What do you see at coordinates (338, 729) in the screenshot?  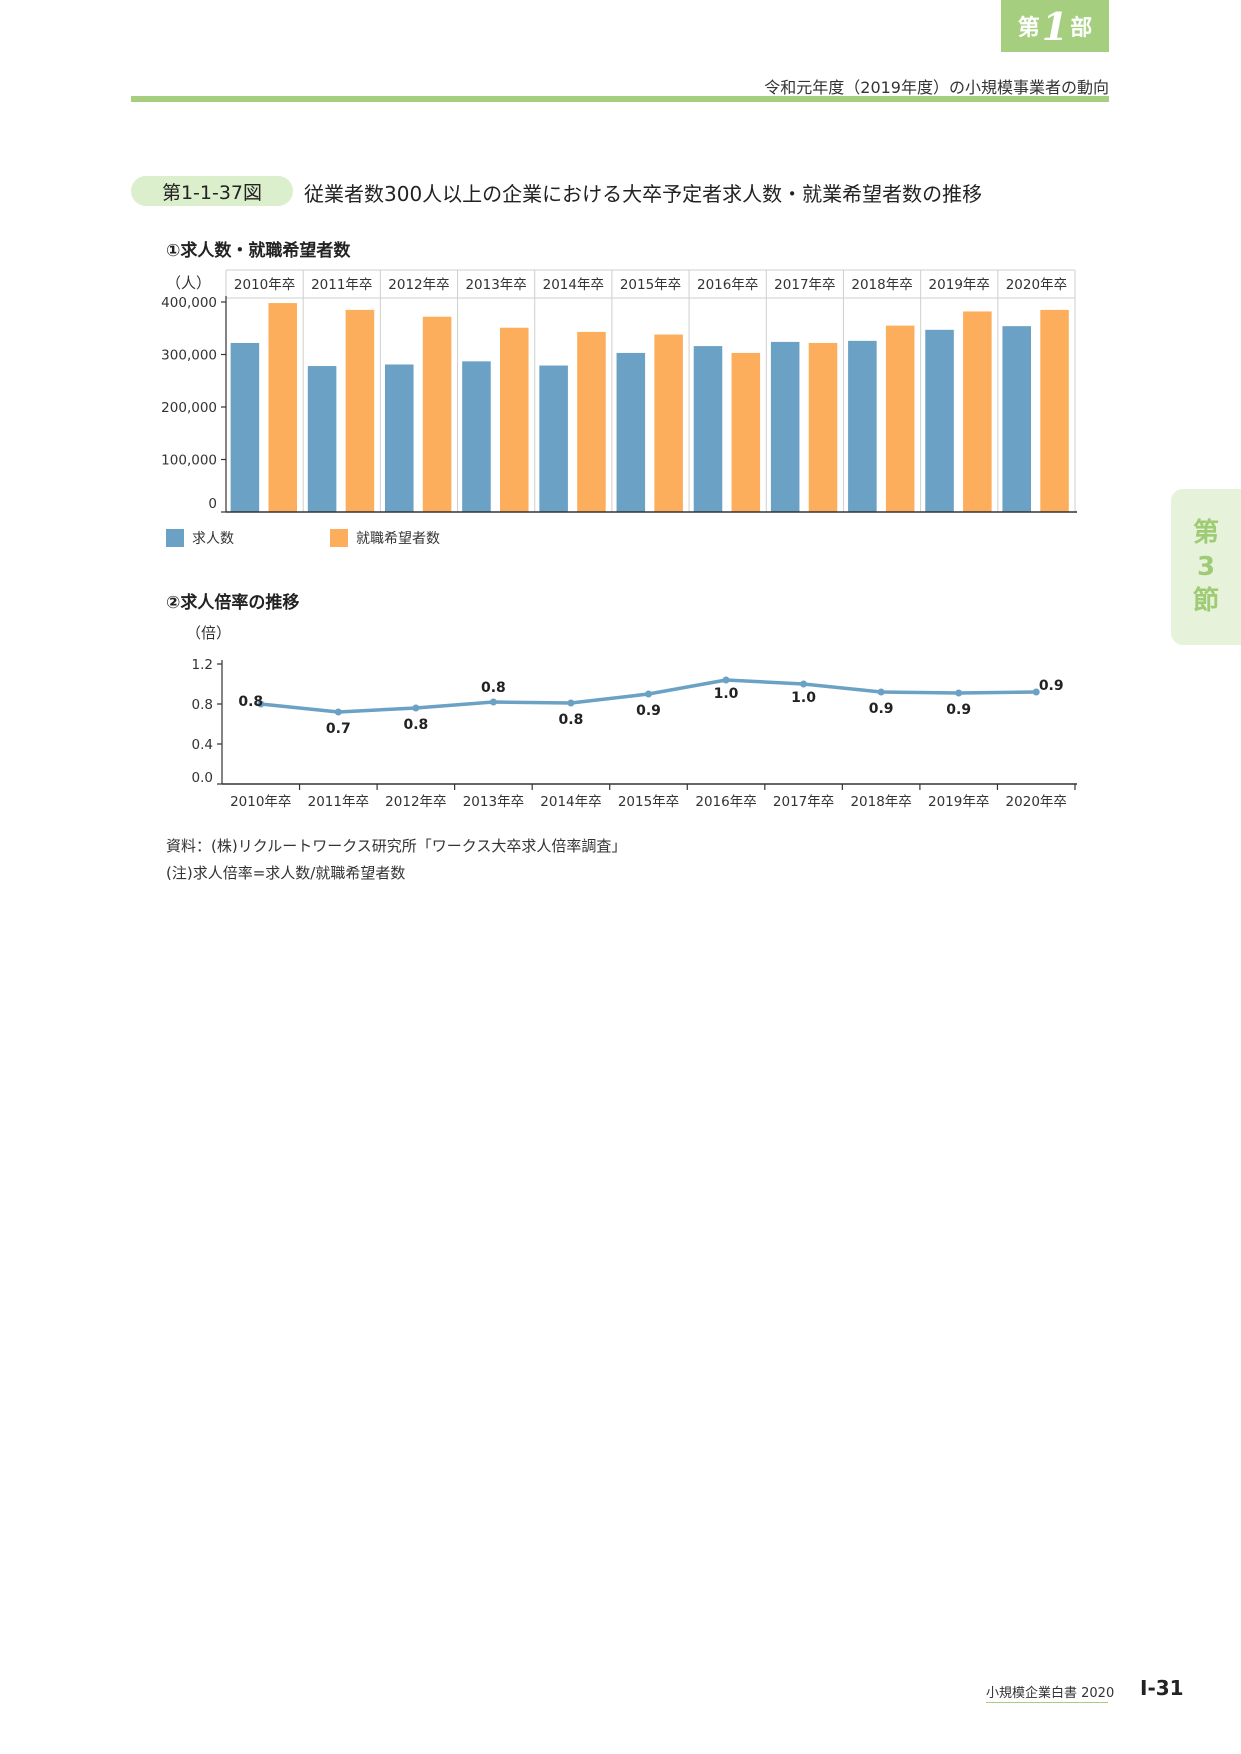 I see `data-label: 0.7` at bounding box center [338, 729].